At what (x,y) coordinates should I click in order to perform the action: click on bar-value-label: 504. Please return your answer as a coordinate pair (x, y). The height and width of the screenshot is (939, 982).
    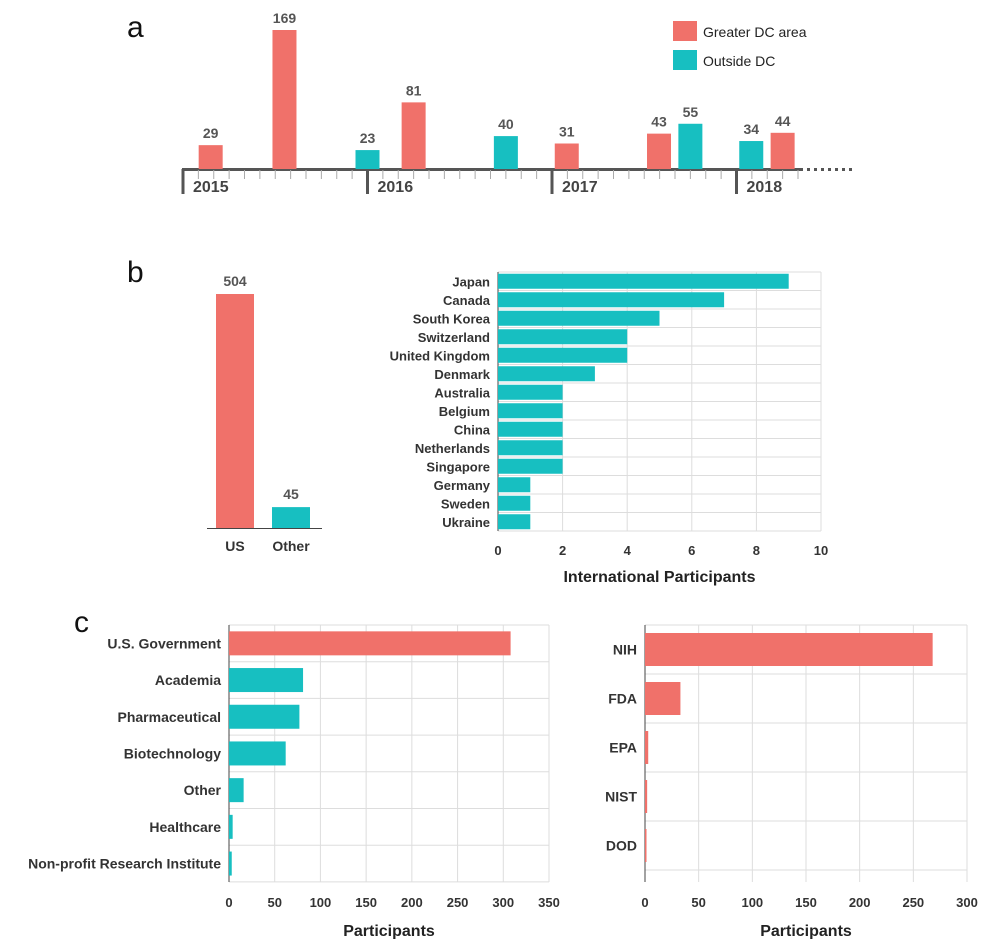
    Looking at the image, I should click on (235, 281).